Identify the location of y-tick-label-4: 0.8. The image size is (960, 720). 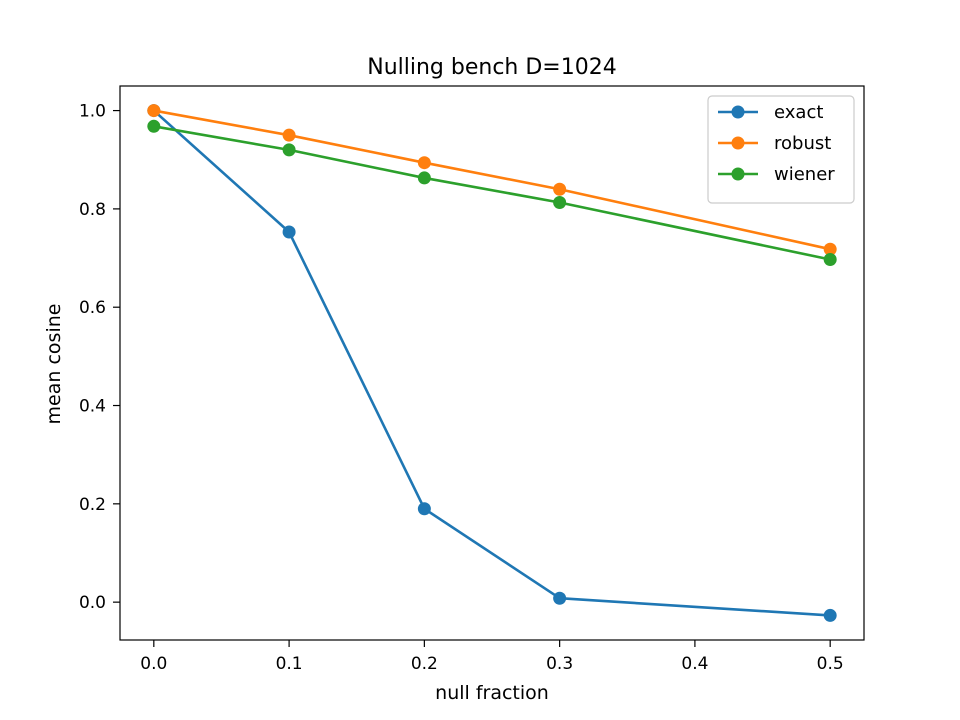
(92, 210).